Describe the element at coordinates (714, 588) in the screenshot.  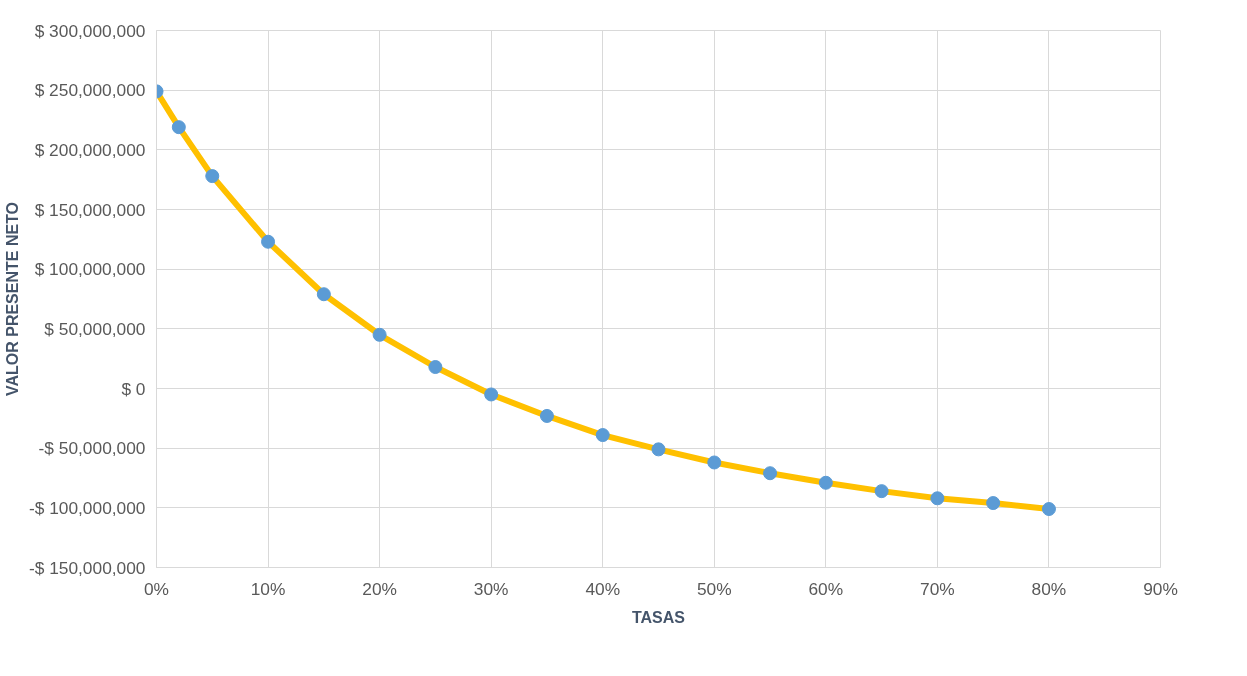
I see `x-tick-label: 50%` at that location.